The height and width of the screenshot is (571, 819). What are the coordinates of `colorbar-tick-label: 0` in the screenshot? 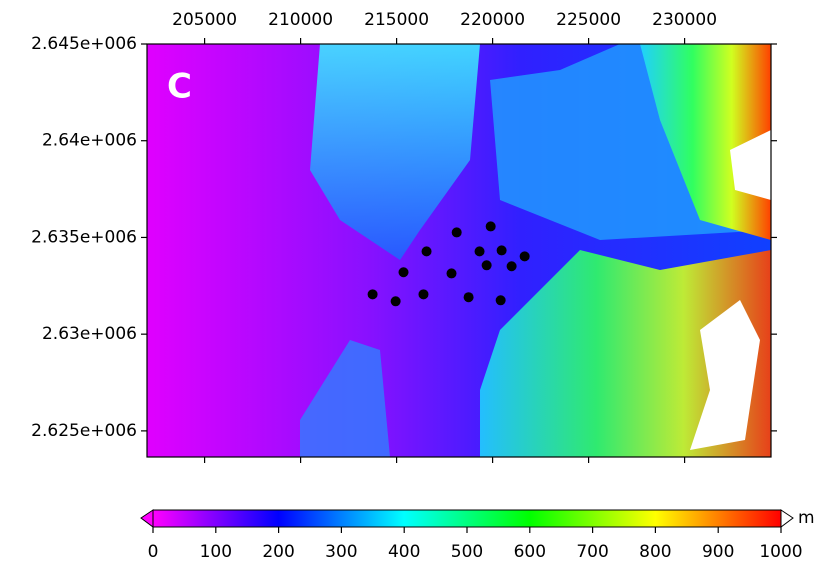 It's located at (153, 552).